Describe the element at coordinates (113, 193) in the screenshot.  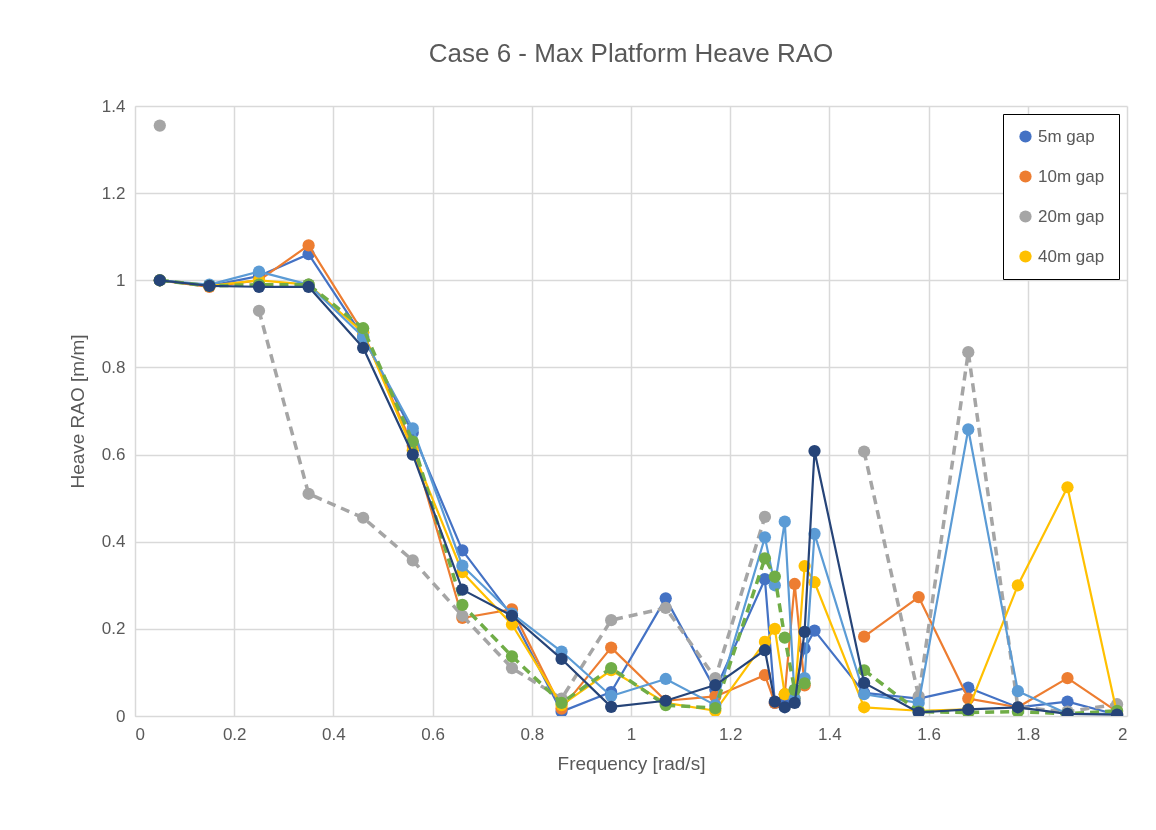
I see `y-tick-label: 1.2` at that location.